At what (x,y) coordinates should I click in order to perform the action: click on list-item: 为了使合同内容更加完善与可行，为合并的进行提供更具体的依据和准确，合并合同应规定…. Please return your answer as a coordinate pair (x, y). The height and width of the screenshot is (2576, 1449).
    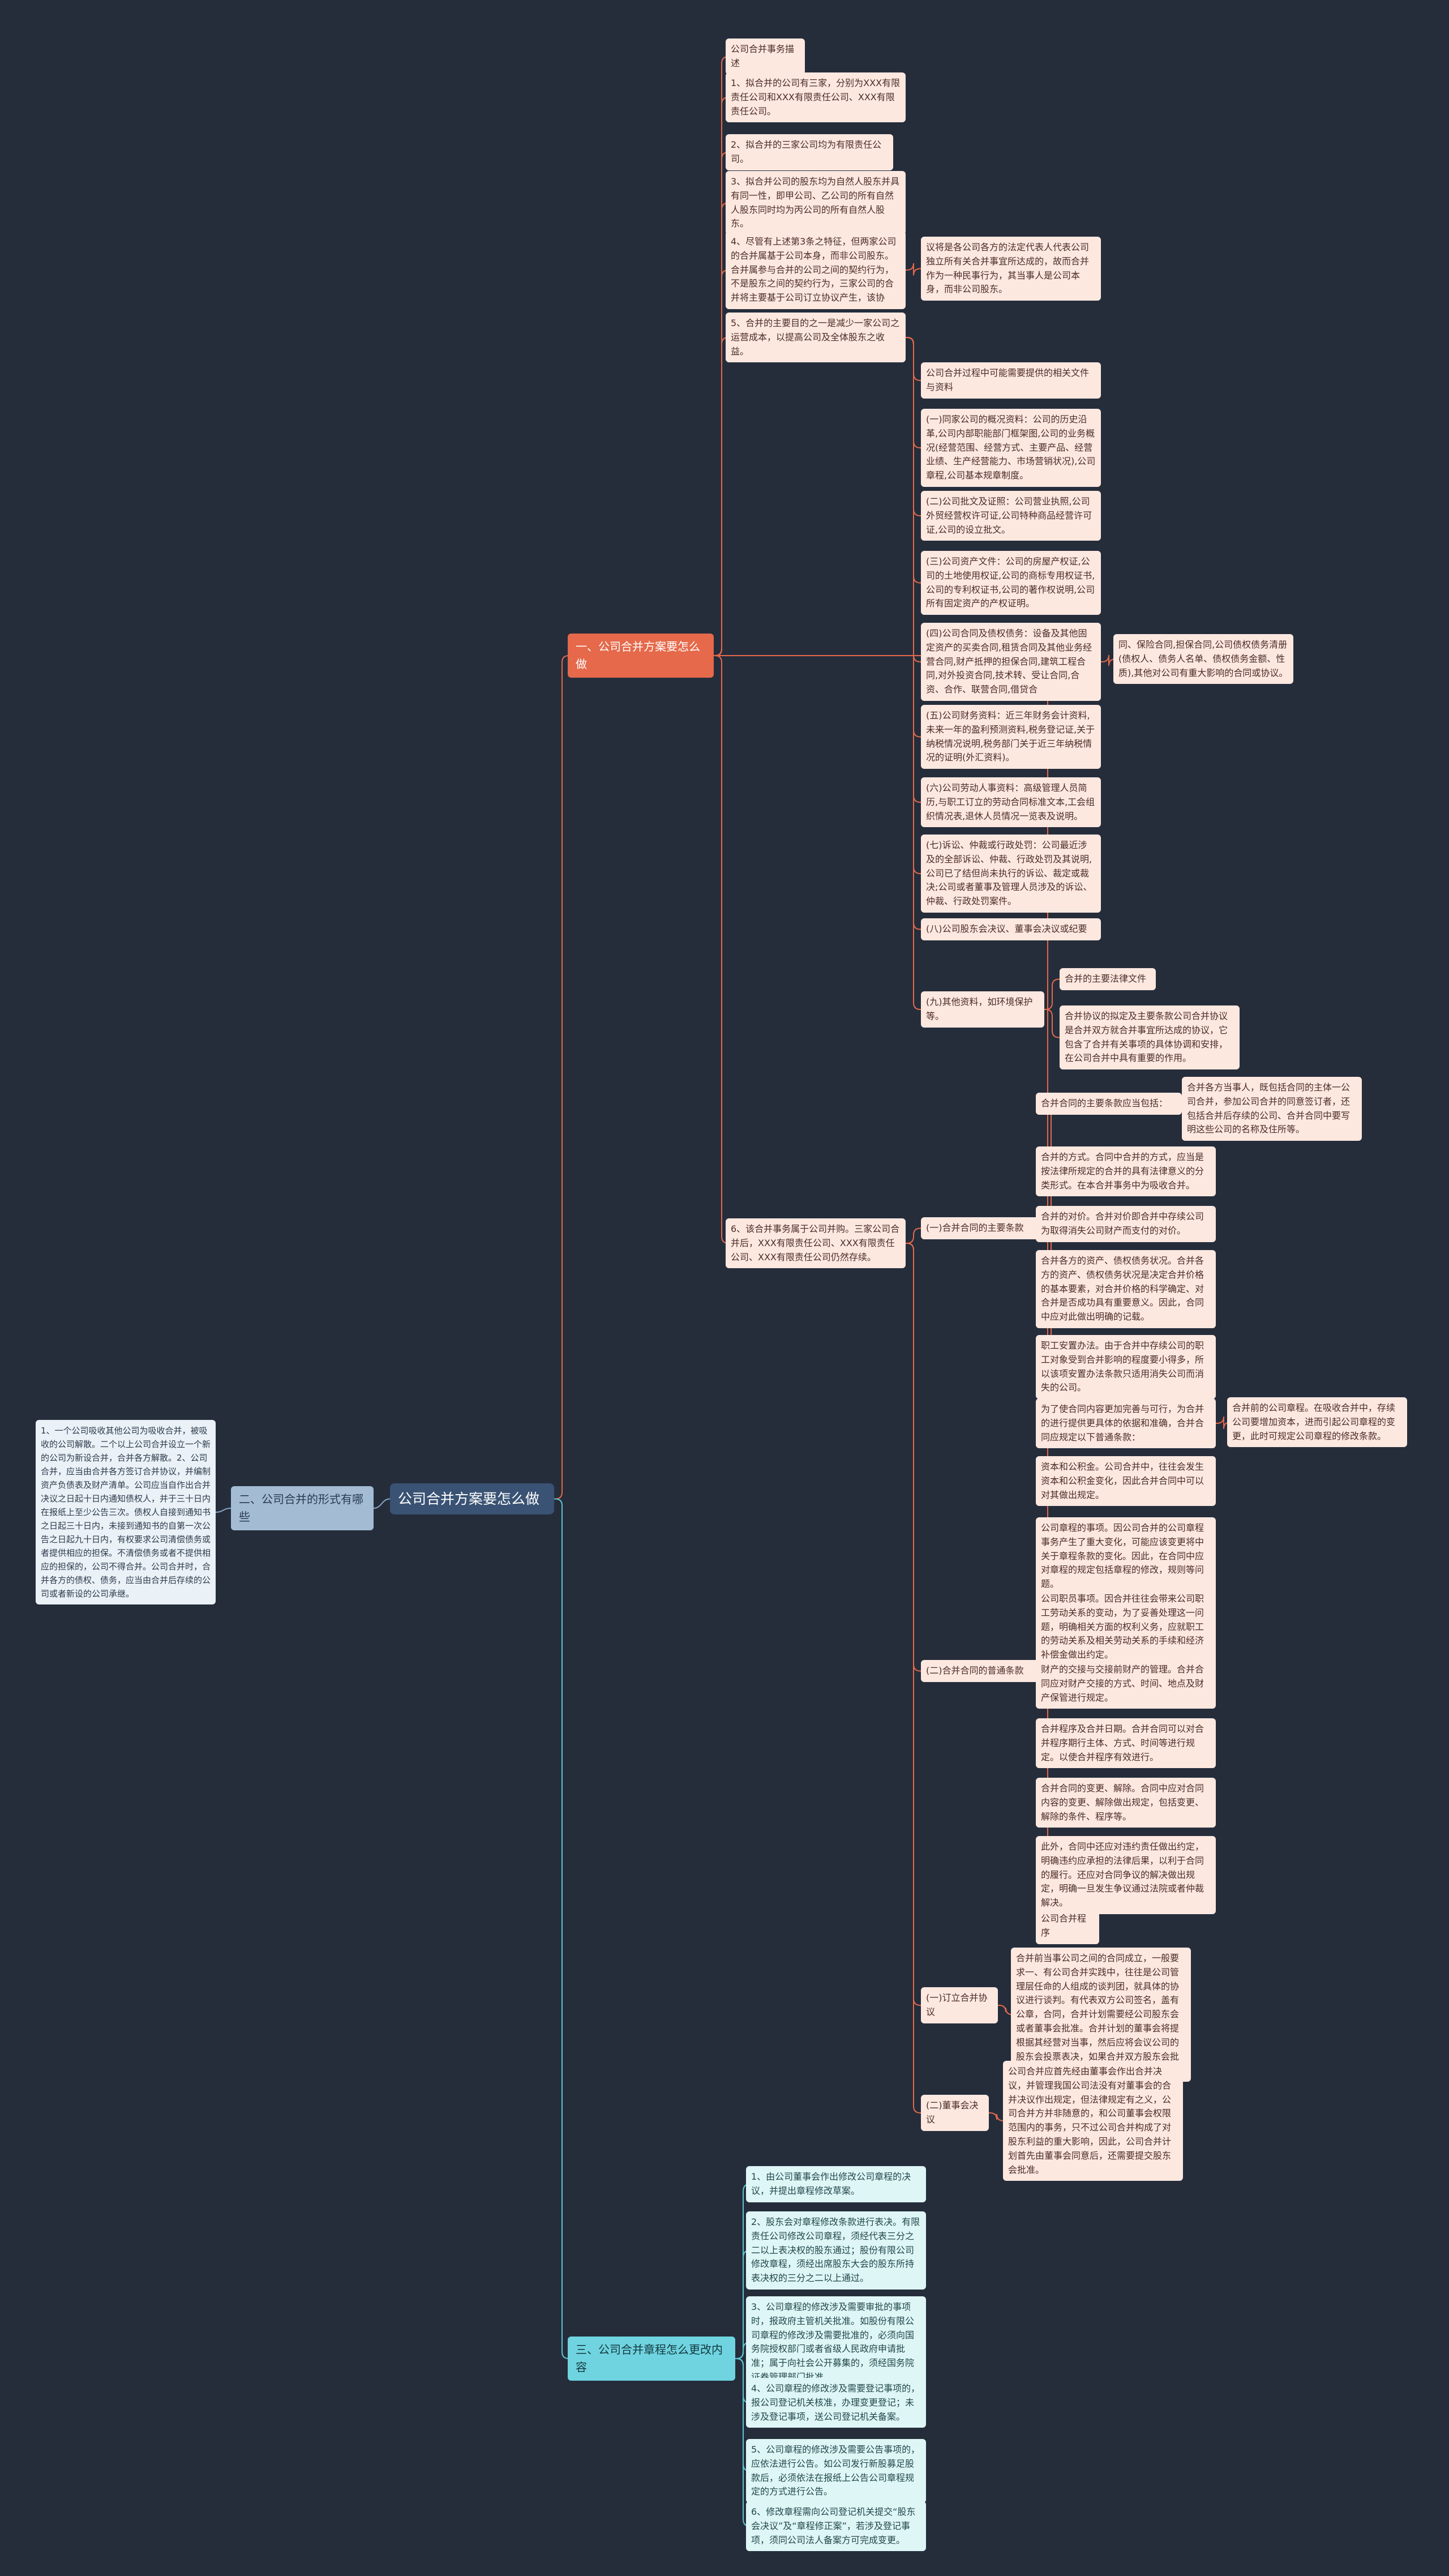
    Looking at the image, I should click on (1126, 1423).